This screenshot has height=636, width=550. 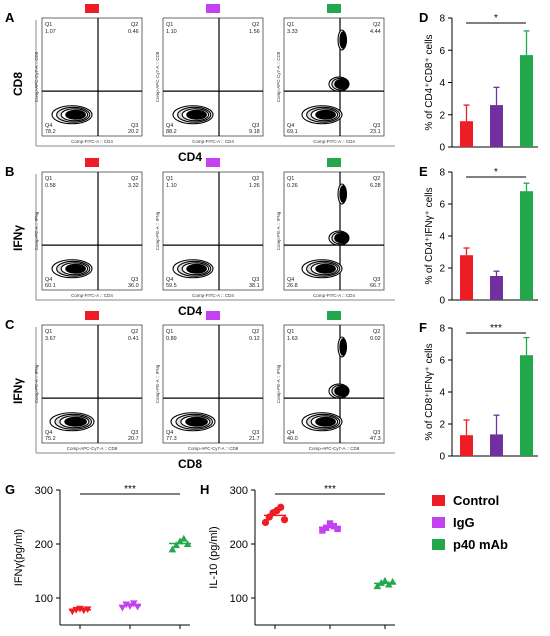 What do you see at coordinates (9, 171) in the screenshot?
I see `panel-letter-b: B` at bounding box center [9, 171].